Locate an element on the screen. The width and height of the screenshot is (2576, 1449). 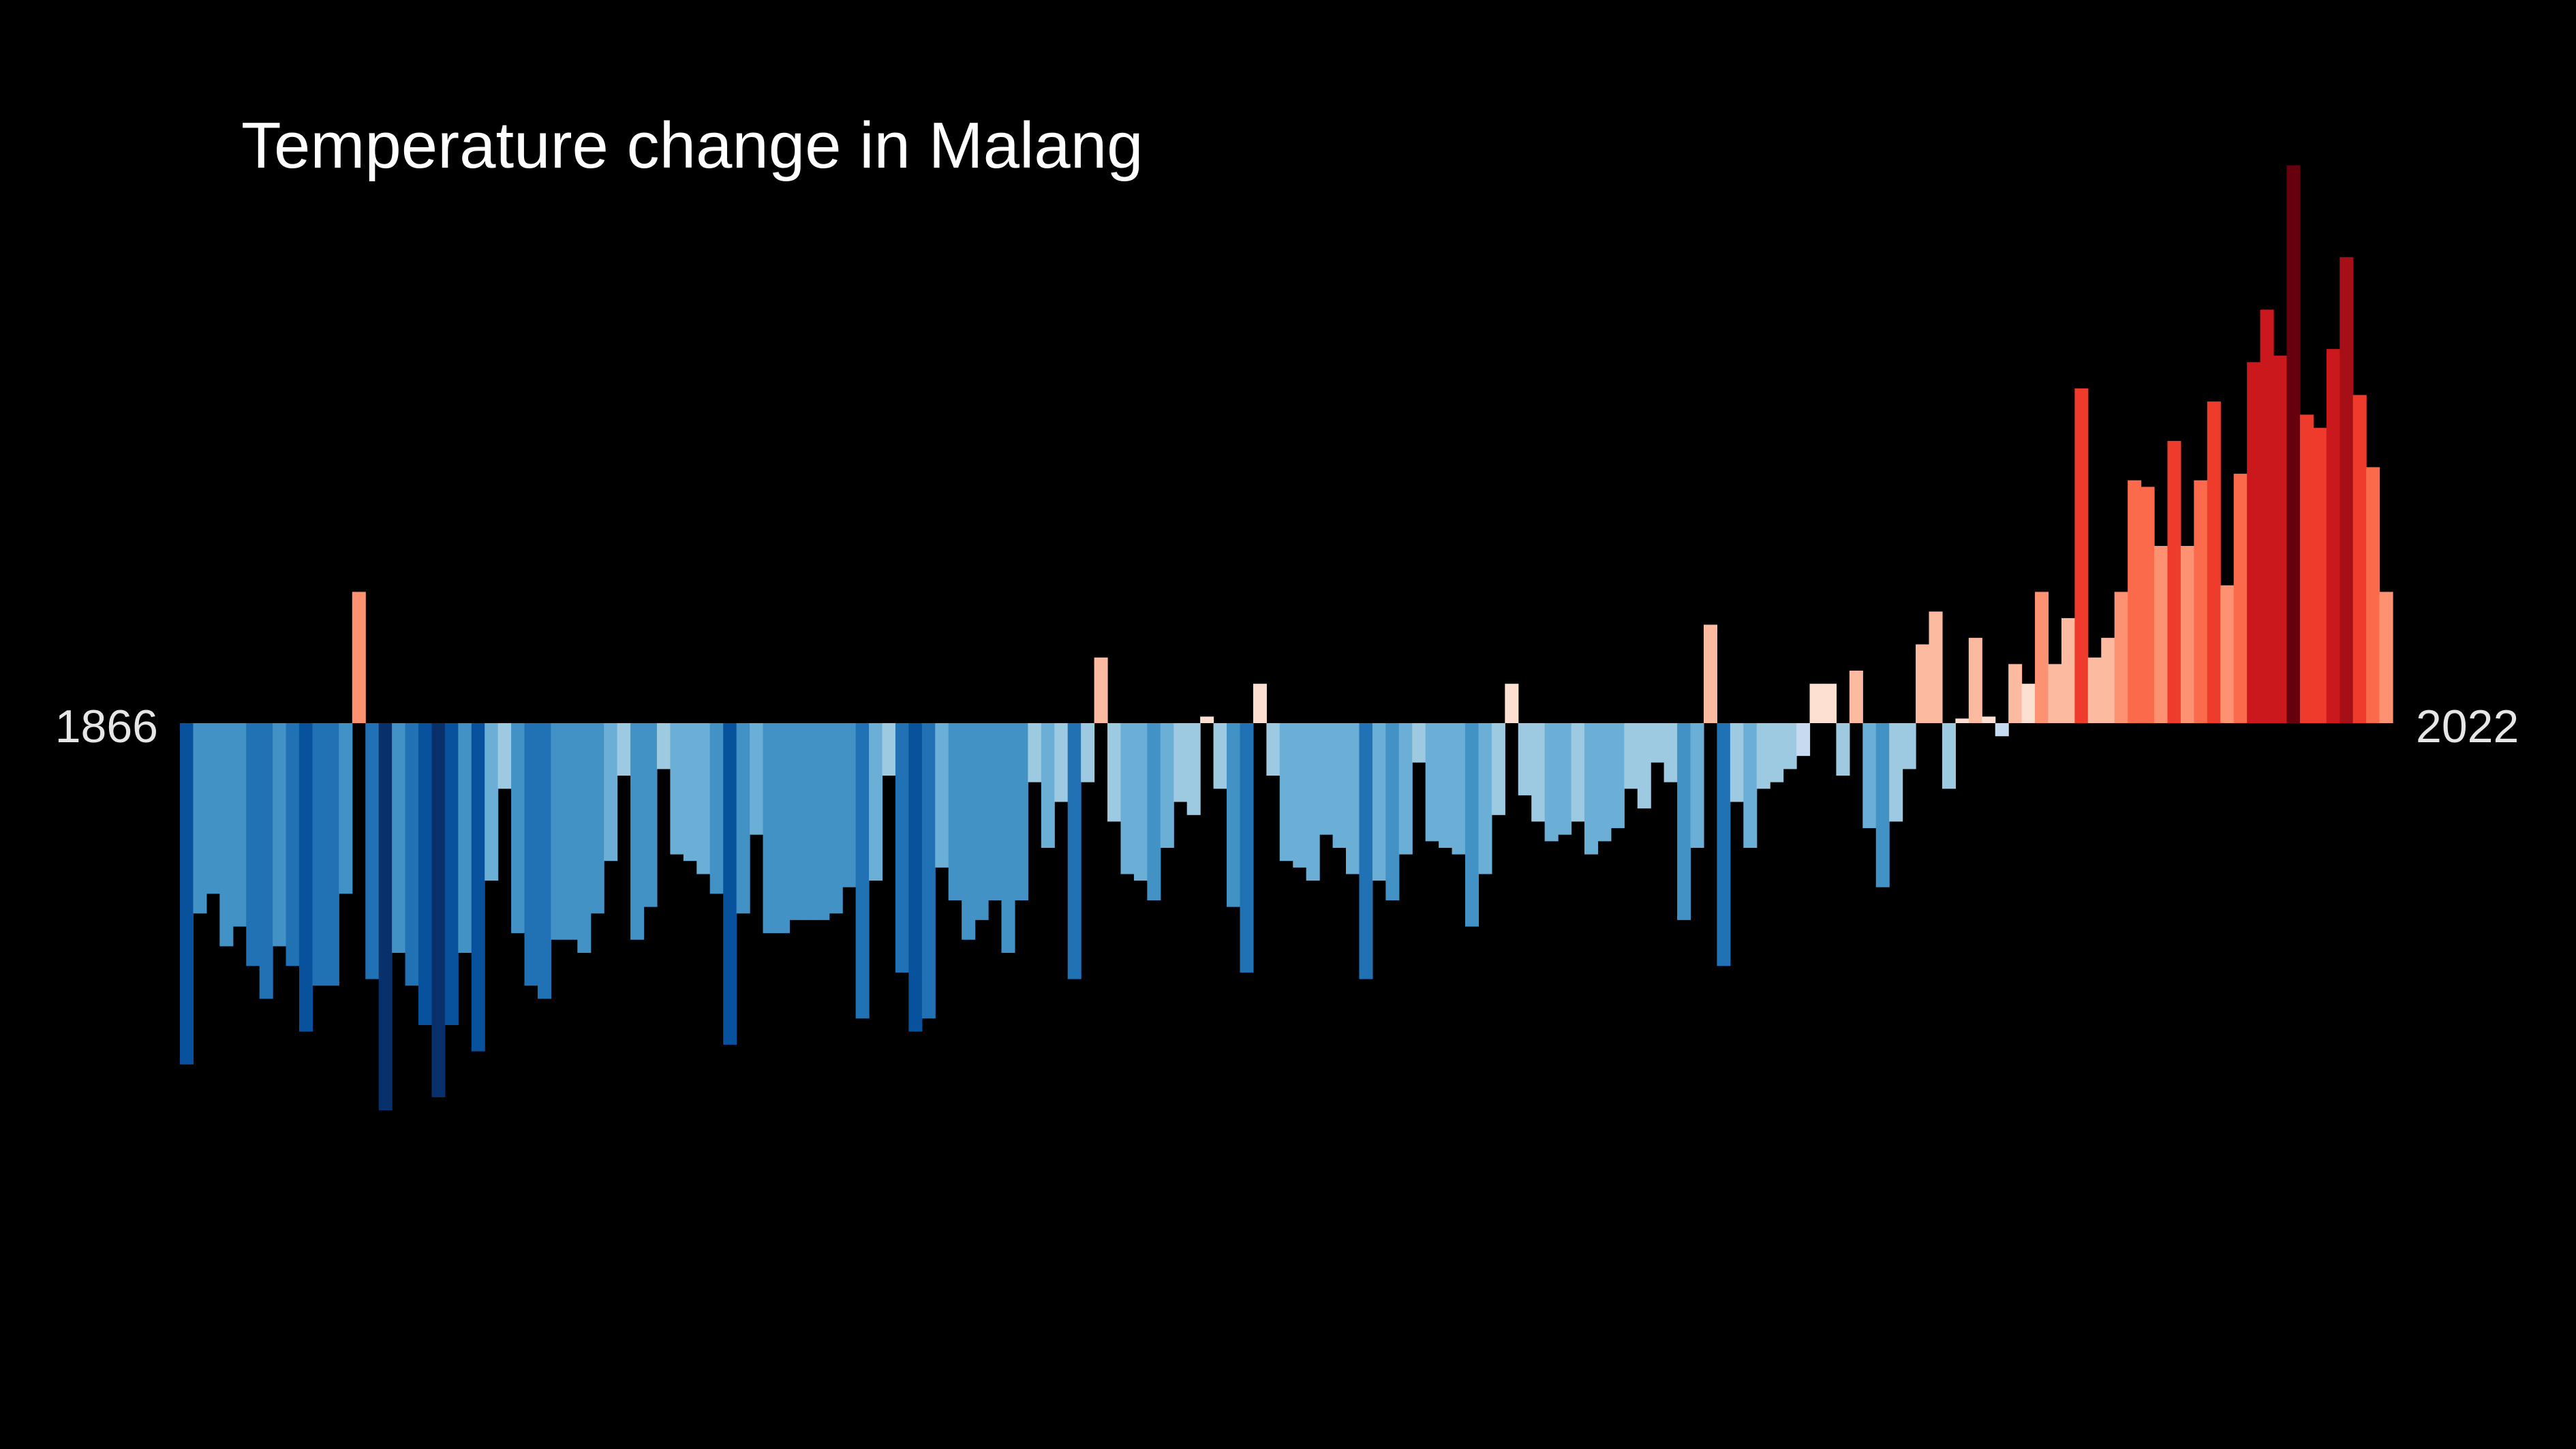
bar-2006 is located at coordinates (2042, 658).